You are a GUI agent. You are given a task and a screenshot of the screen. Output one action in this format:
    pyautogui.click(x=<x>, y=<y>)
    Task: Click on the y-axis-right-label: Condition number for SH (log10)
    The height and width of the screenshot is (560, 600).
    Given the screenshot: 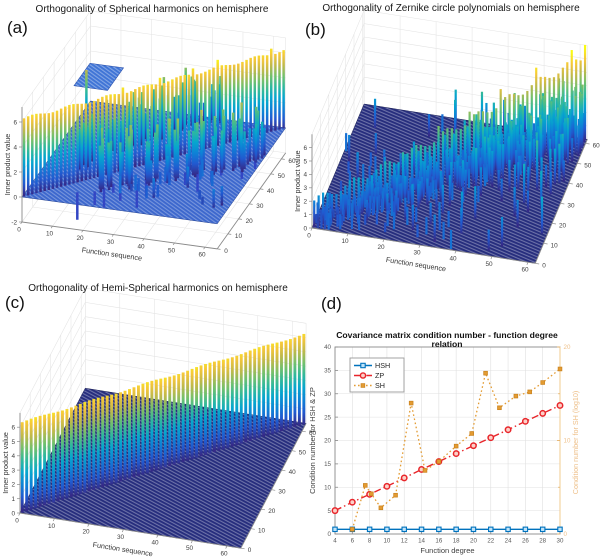 What is the action you would take?
    pyautogui.click(x=575, y=442)
    